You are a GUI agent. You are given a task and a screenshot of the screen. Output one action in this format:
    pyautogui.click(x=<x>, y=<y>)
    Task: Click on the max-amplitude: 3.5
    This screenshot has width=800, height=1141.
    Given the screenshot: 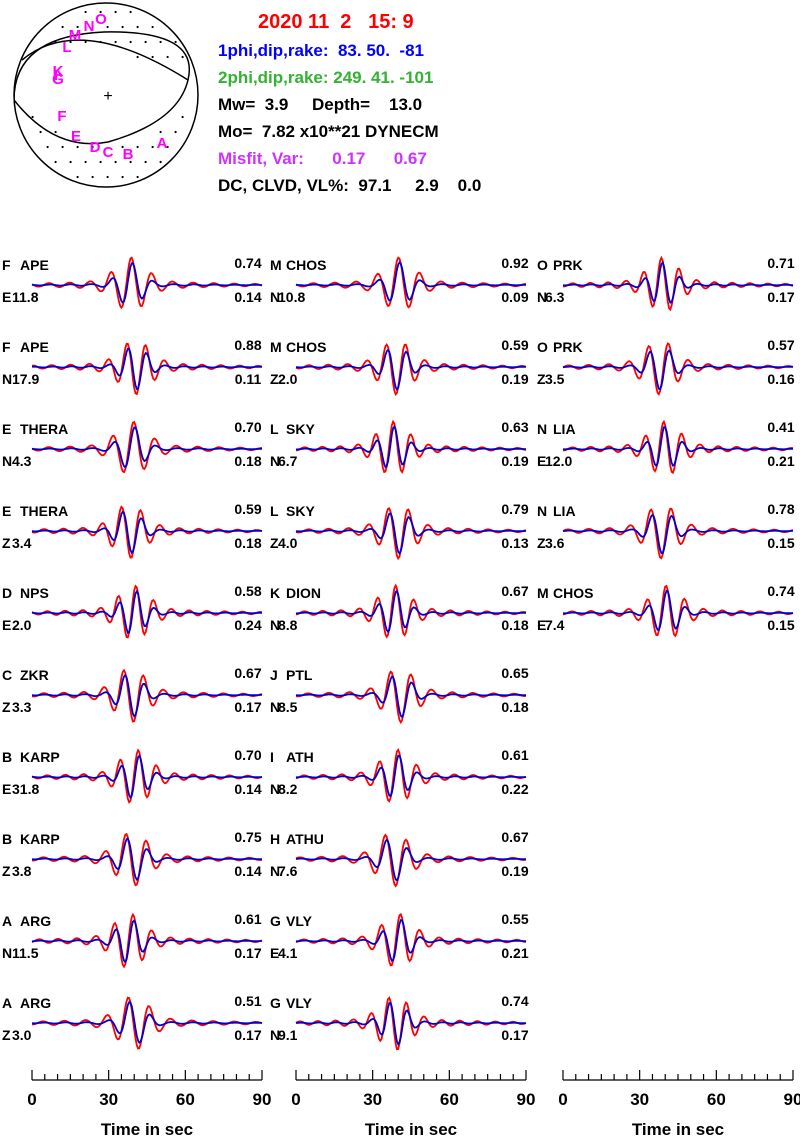 What is the action you would take?
    pyautogui.click(x=555, y=379)
    